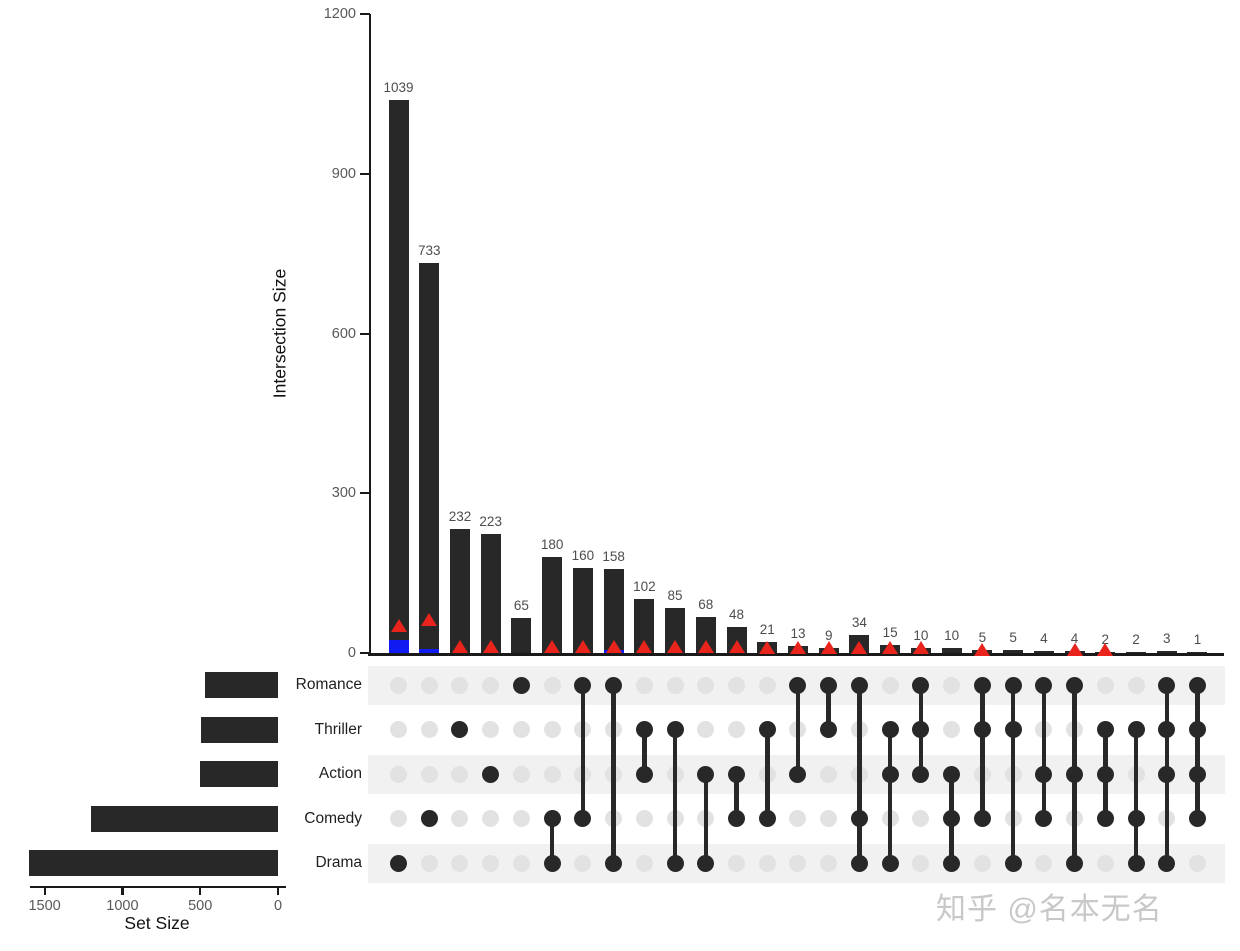 The height and width of the screenshot is (951, 1240). I want to click on bar-value-label: 733, so click(429, 250).